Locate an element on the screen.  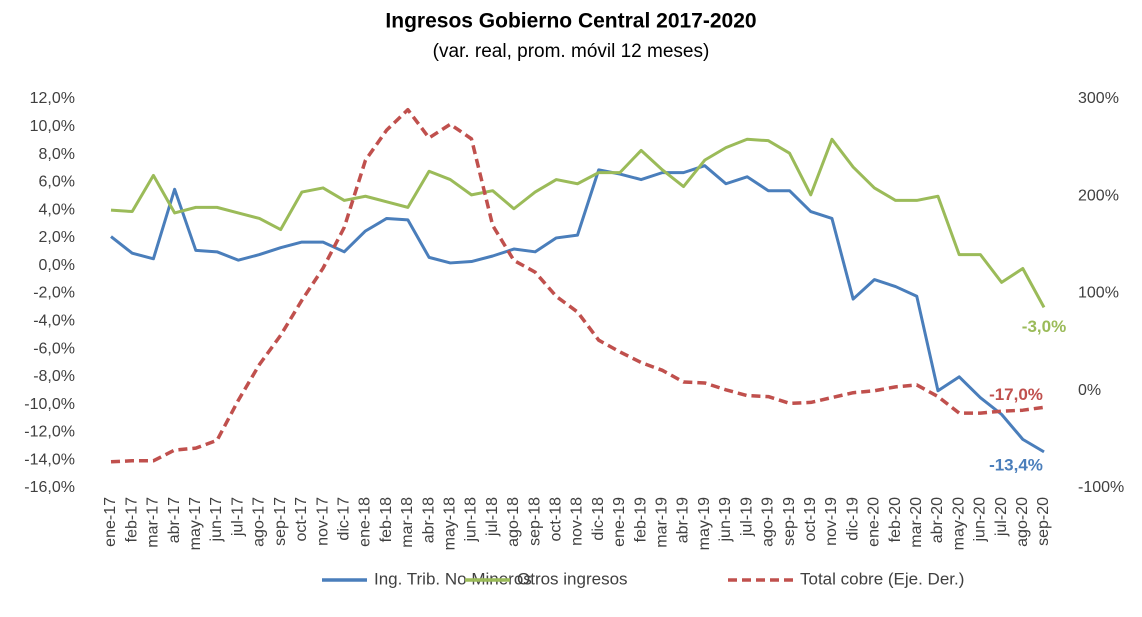
x-tick-label: ago-19 is located at coordinates (768, 522).